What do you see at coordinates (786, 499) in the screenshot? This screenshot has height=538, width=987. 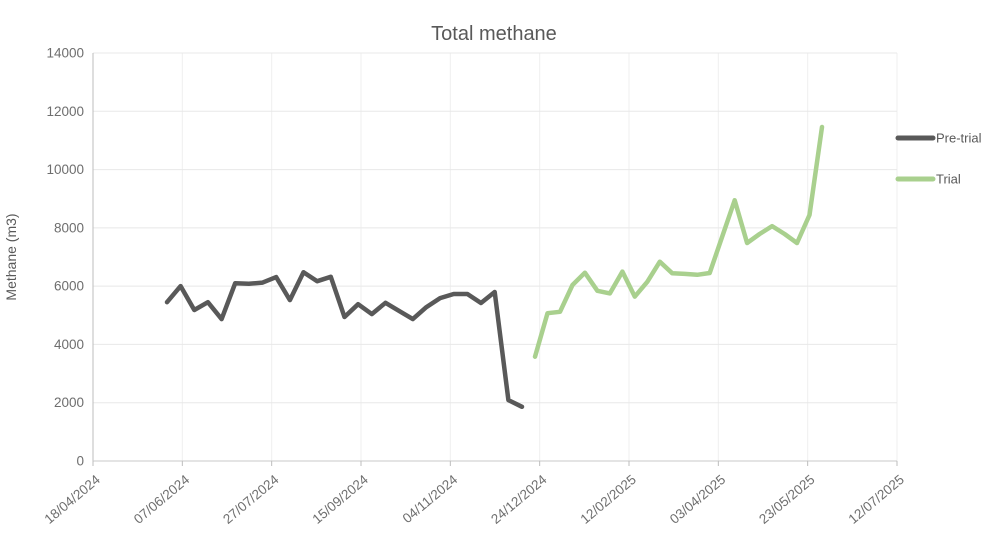 I see `x-tick-label: 23/05/2025` at bounding box center [786, 499].